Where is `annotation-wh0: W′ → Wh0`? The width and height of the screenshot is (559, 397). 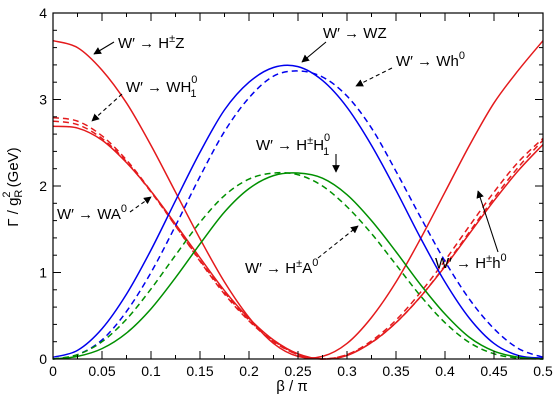 annotation-wh0: W′ → Wh0 is located at coordinates (410, 68).